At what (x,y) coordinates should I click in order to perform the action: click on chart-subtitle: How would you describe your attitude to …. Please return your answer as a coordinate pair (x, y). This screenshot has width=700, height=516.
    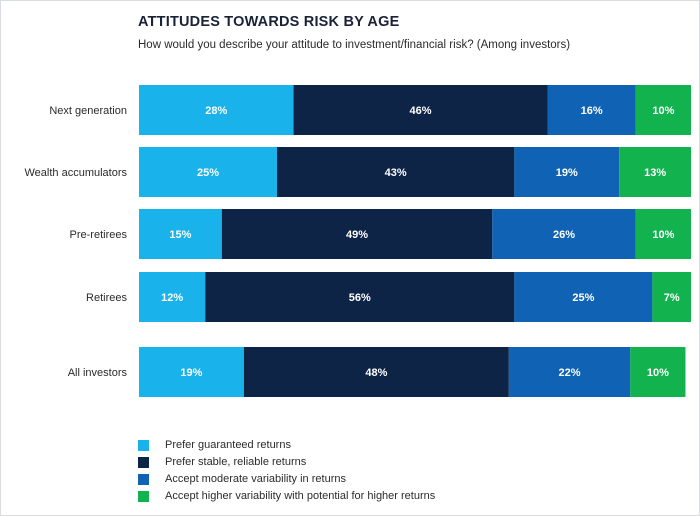
    Looking at the image, I should click on (354, 45).